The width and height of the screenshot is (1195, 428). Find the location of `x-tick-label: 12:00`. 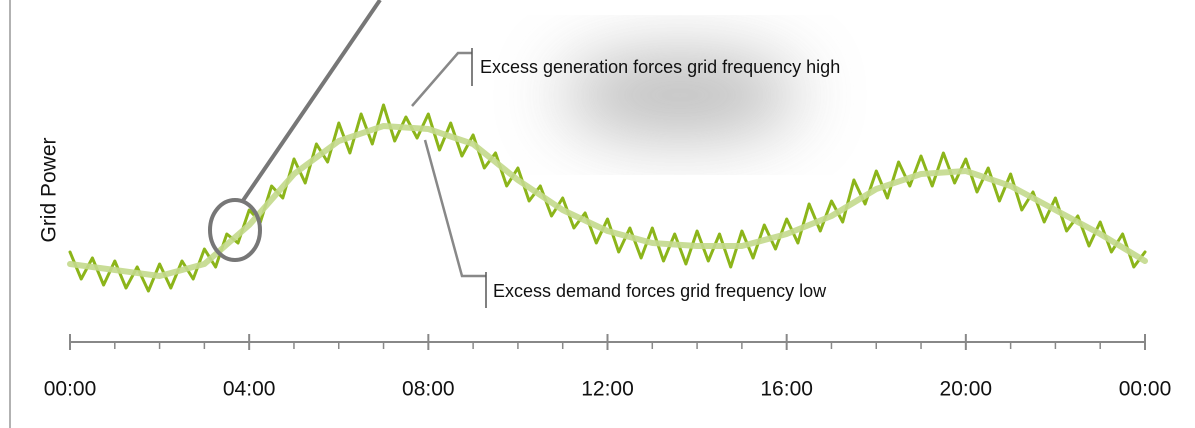

x-tick-label: 12:00 is located at coordinates (607, 389).